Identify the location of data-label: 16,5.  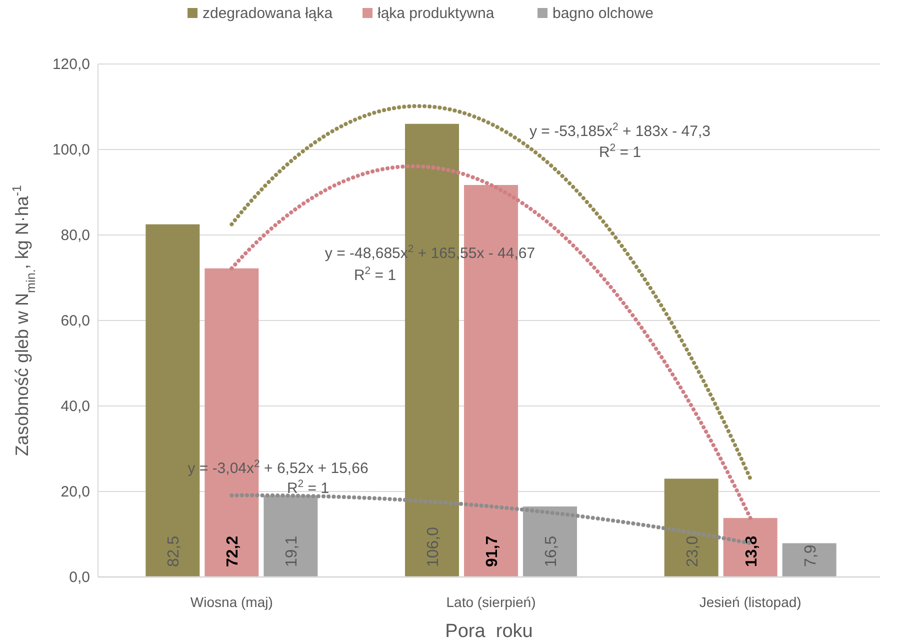
(551, 551).